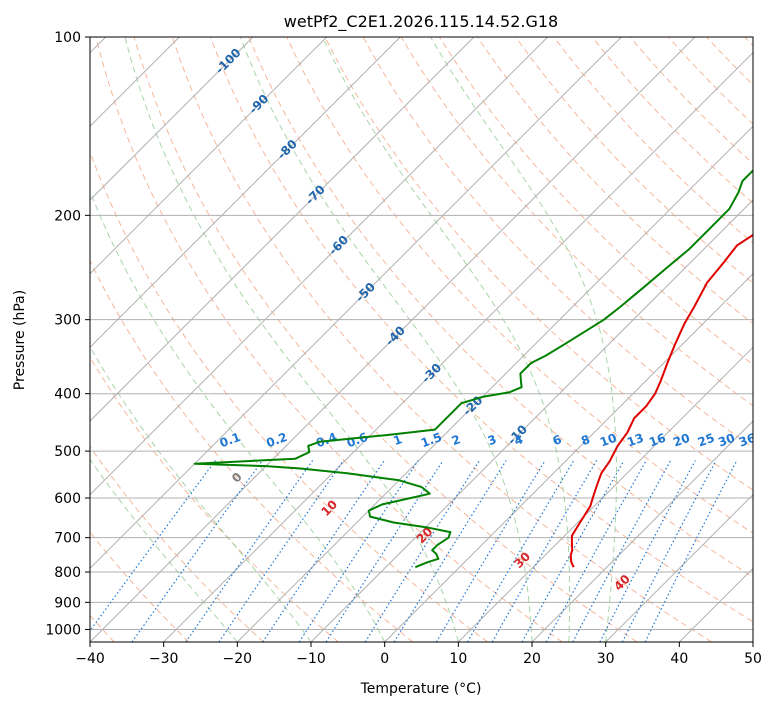  What do you see at coordinates (238, 659) in the screenshot?
I see `x-tick-label: −20` at bounding box center [238, 659].